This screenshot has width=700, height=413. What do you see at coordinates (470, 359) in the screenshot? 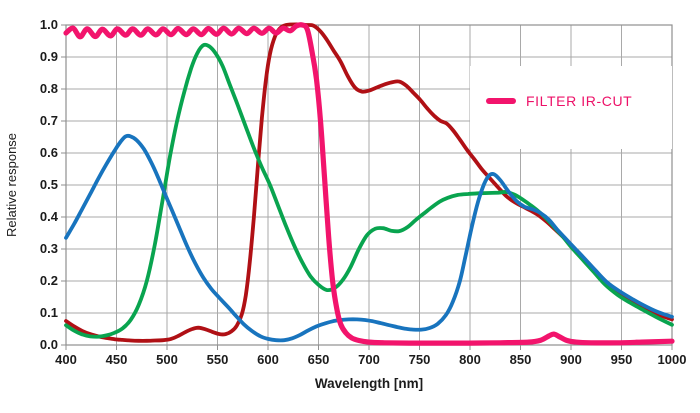
I see `x-tick-label: 800` at bounding box center [470, 359].